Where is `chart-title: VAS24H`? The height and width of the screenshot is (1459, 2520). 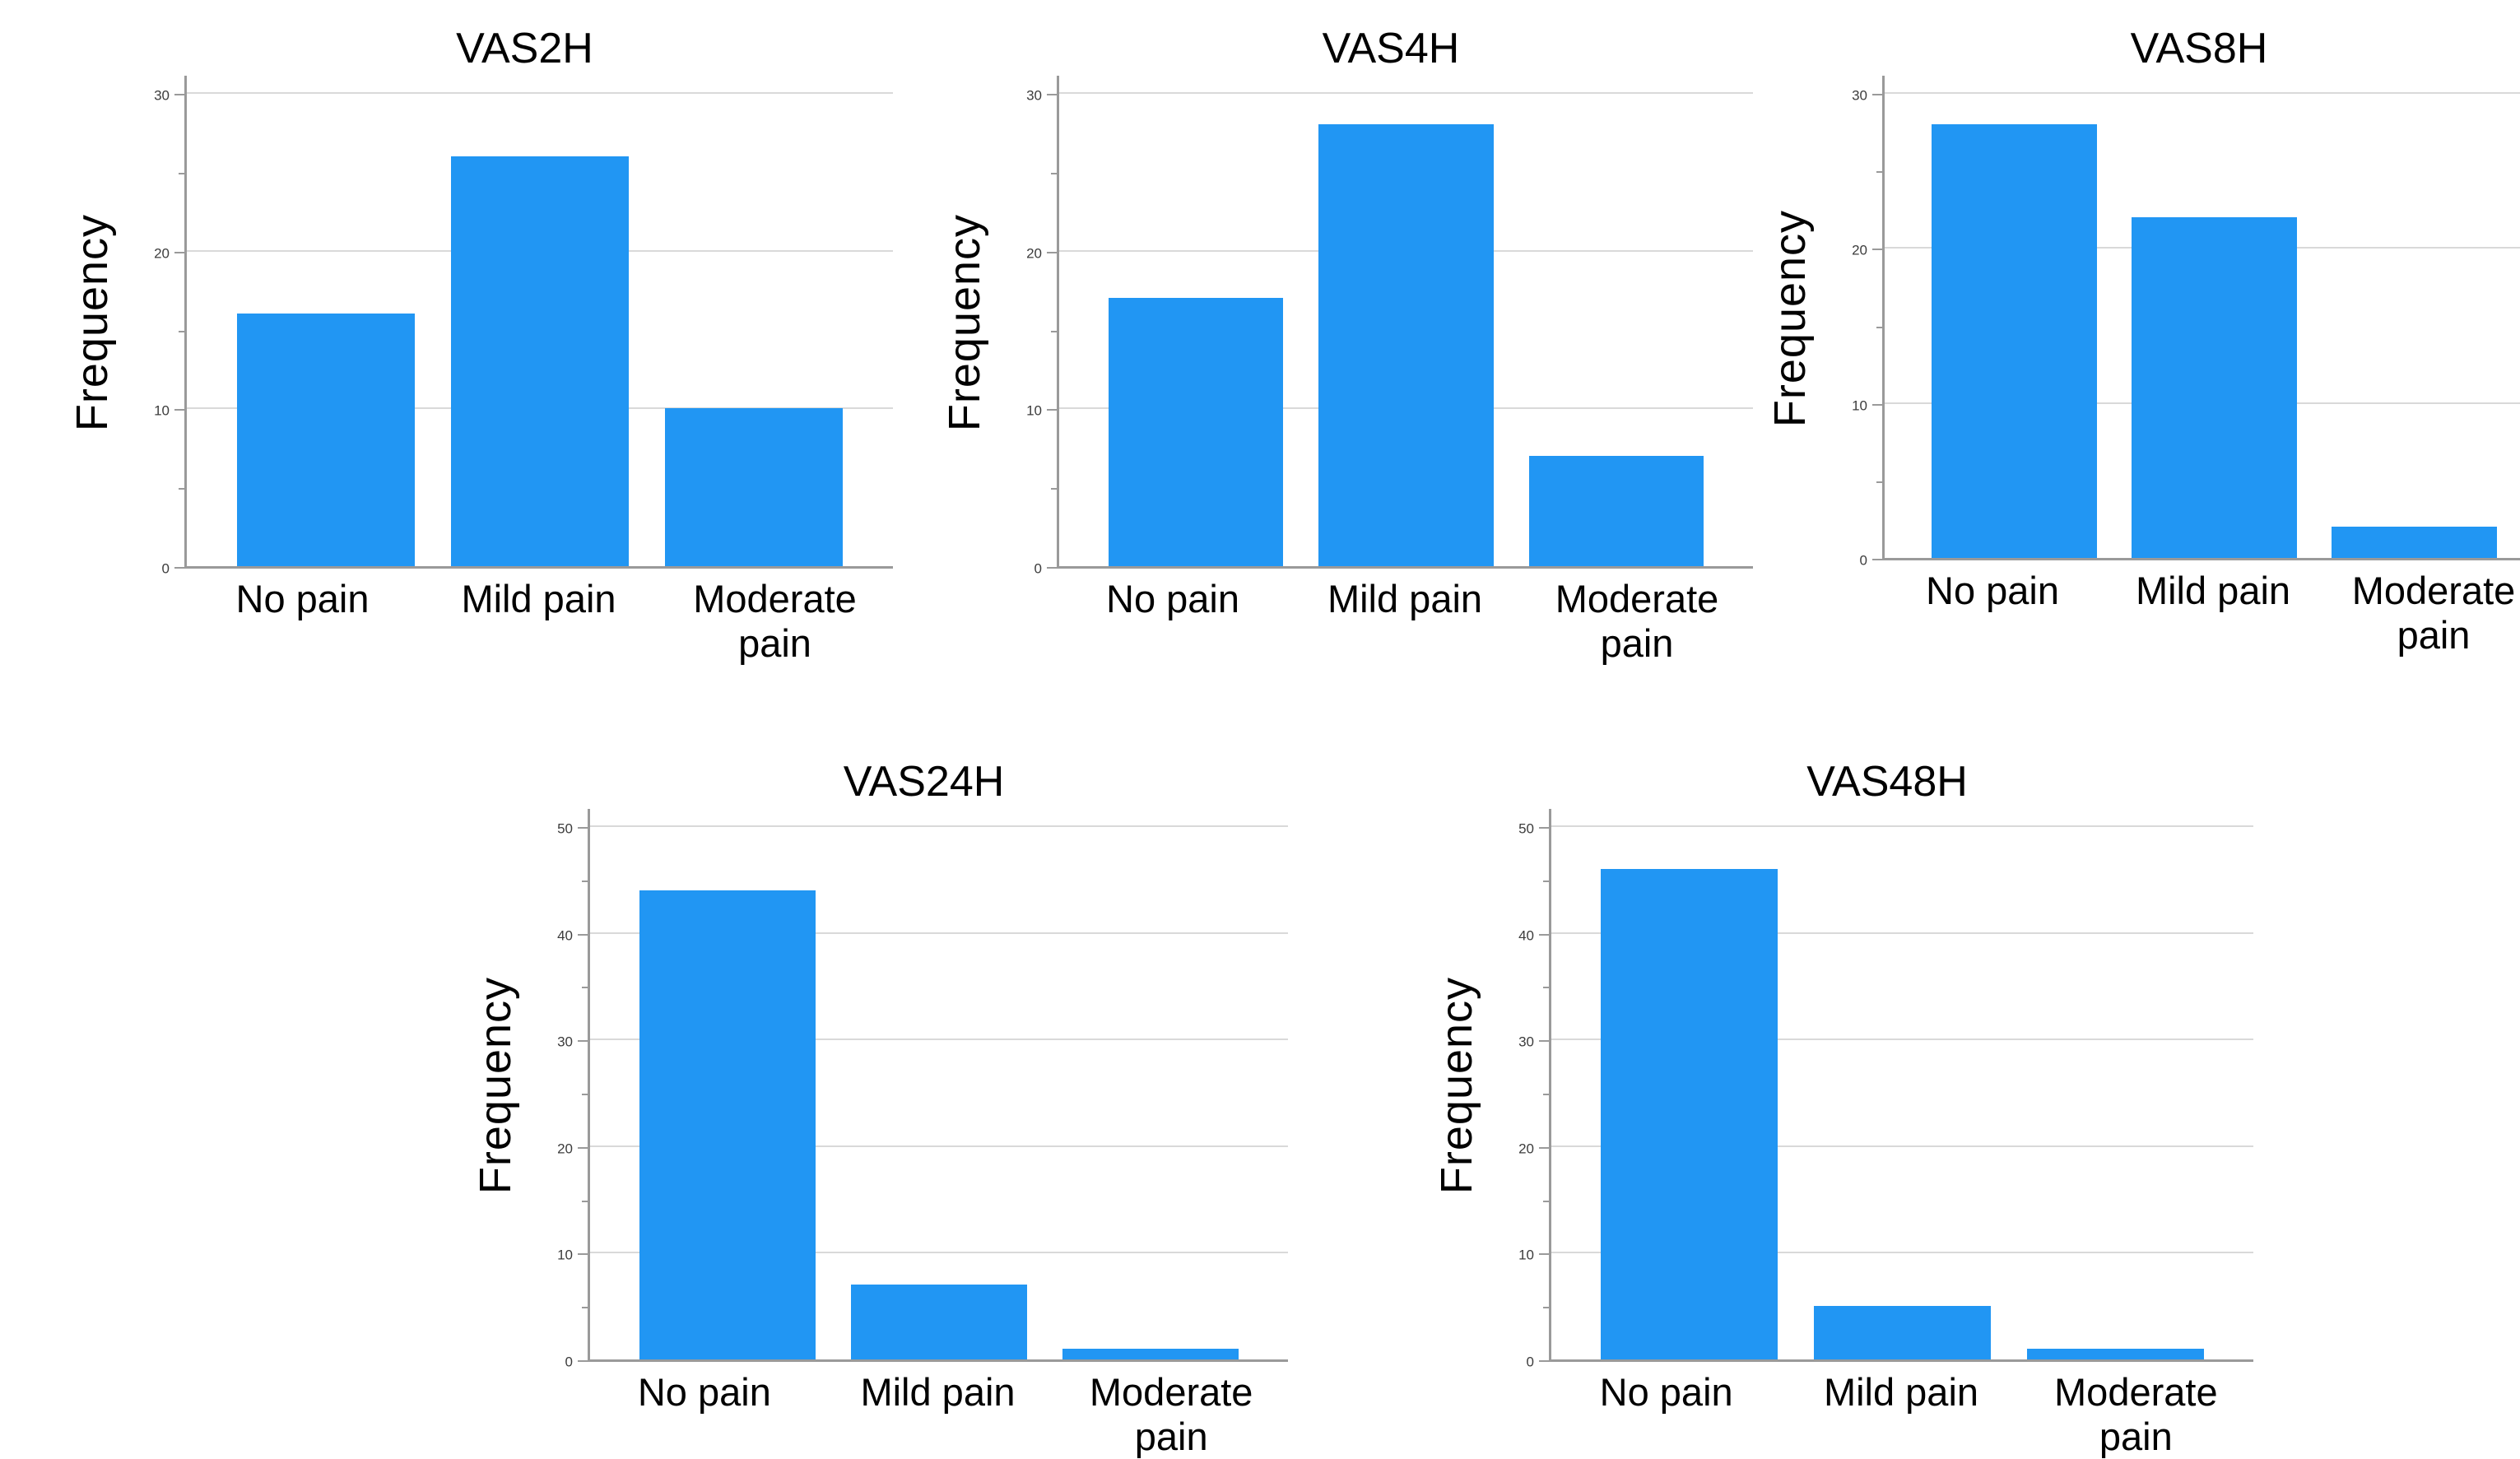
chart-title: VAS24H is located at coordinates (924, 782).